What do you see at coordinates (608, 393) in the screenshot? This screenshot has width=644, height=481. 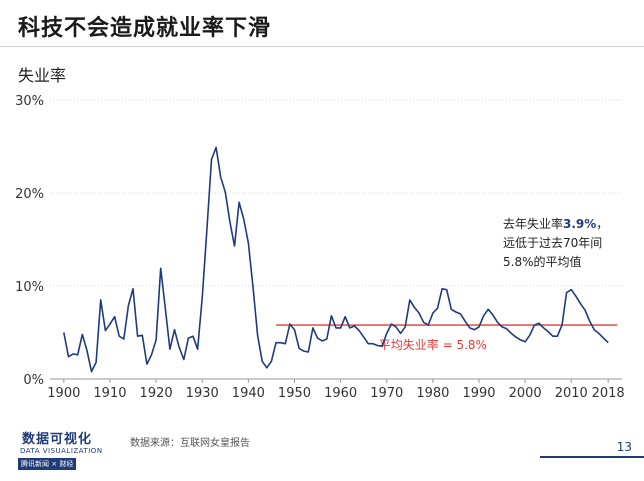 I see `x-tick-label: 2018` at bounding box center [608, 393].